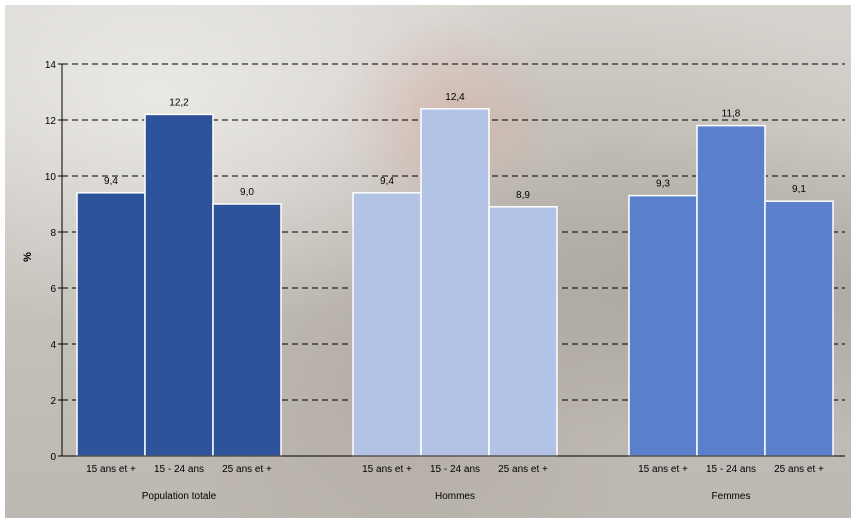  I want to click on y-axis-label: %, so click(28, 257).